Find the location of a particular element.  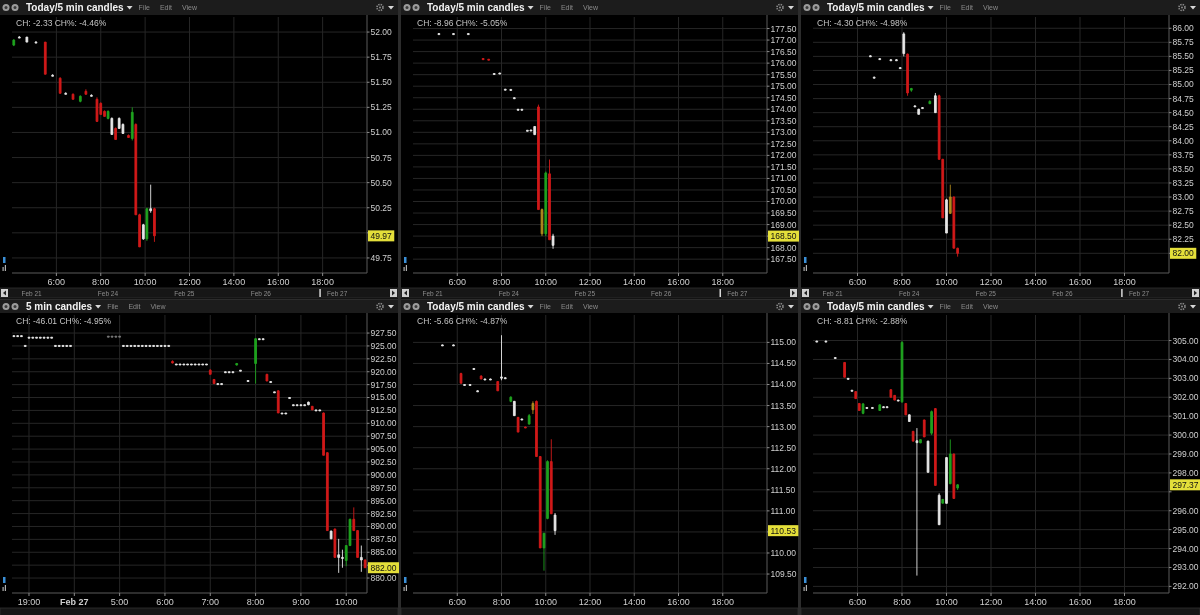

chart-subtitle: CH: -46.01 CH%: -4.95% is located at coordinates (64, 321).